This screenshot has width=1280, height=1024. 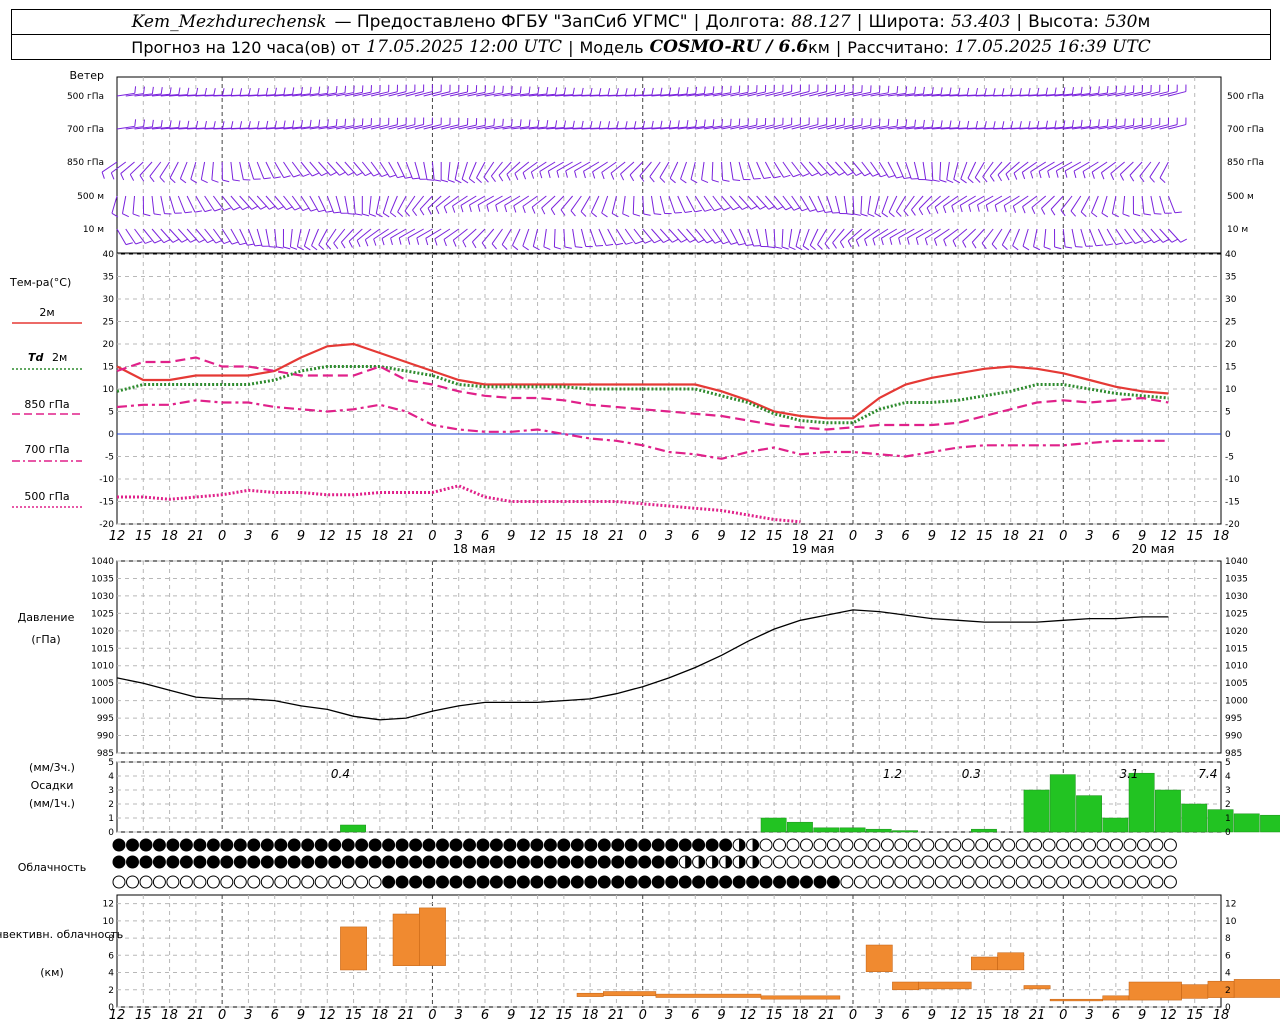 What do you see at coordinates (1232, 503) in the screenshot?
I see `y-tick-label-right: -15` at bounding box center [1232, 503].